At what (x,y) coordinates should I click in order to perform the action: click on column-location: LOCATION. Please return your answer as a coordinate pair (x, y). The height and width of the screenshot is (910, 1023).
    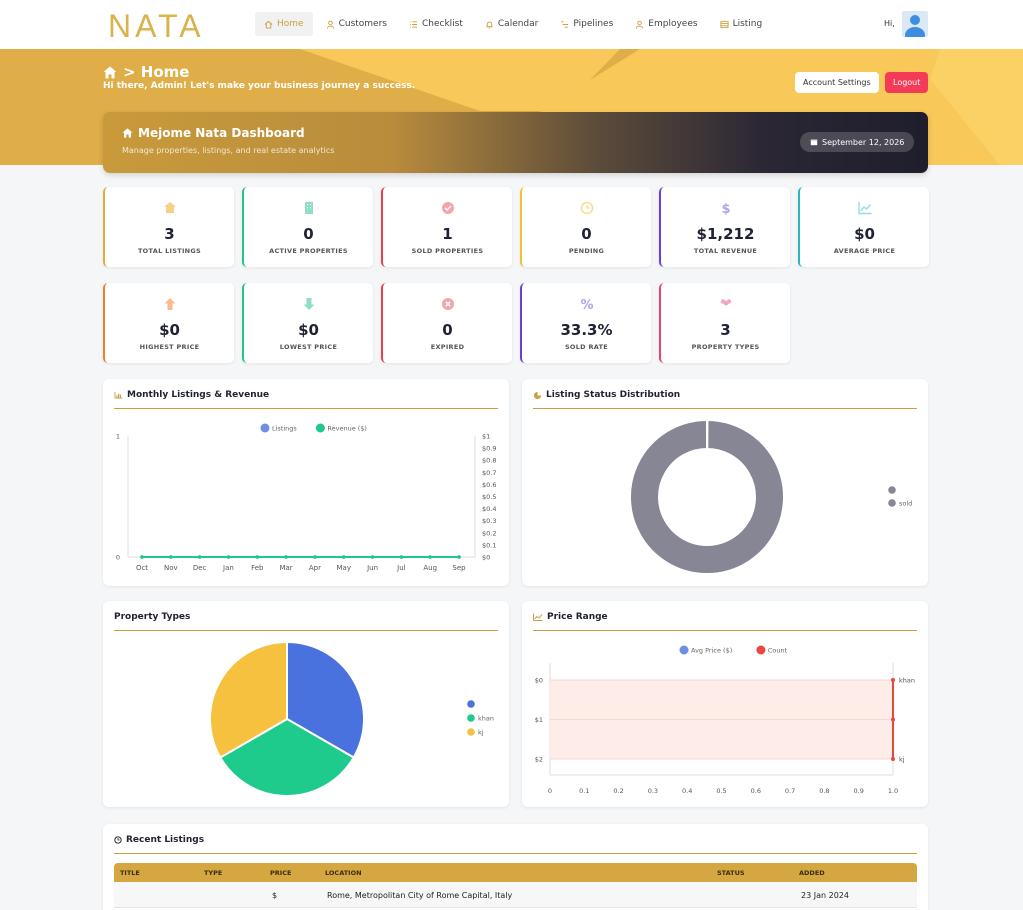
    Looking at the image, I should click on (343, 873).